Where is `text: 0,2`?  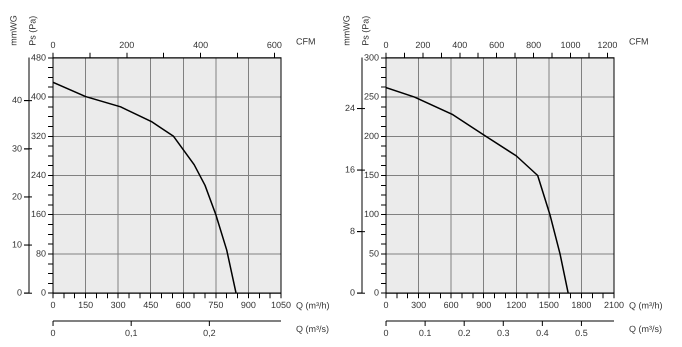
text: 0,2 is located at coordinates (209, 333).